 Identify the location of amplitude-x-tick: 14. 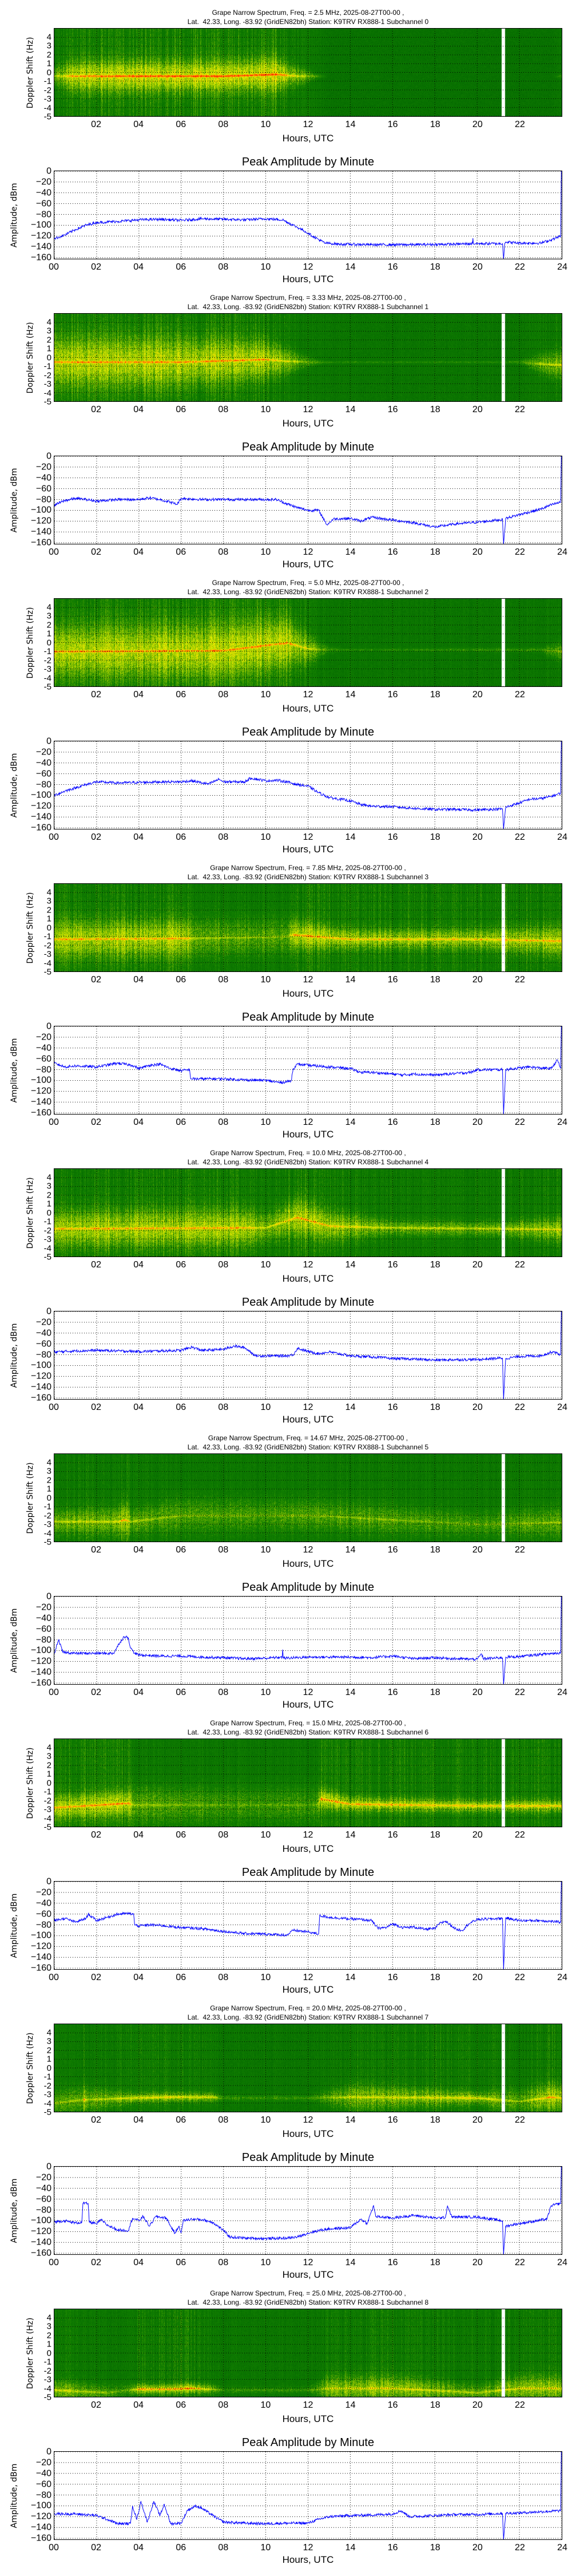
(350, 1407).